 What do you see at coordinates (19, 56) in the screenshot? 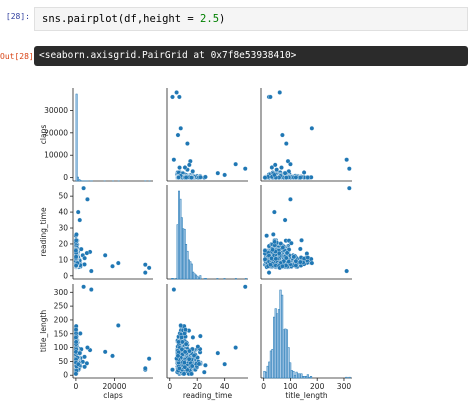
I see `output-prompt: Out[28]:` at bounding box center [19, 56].